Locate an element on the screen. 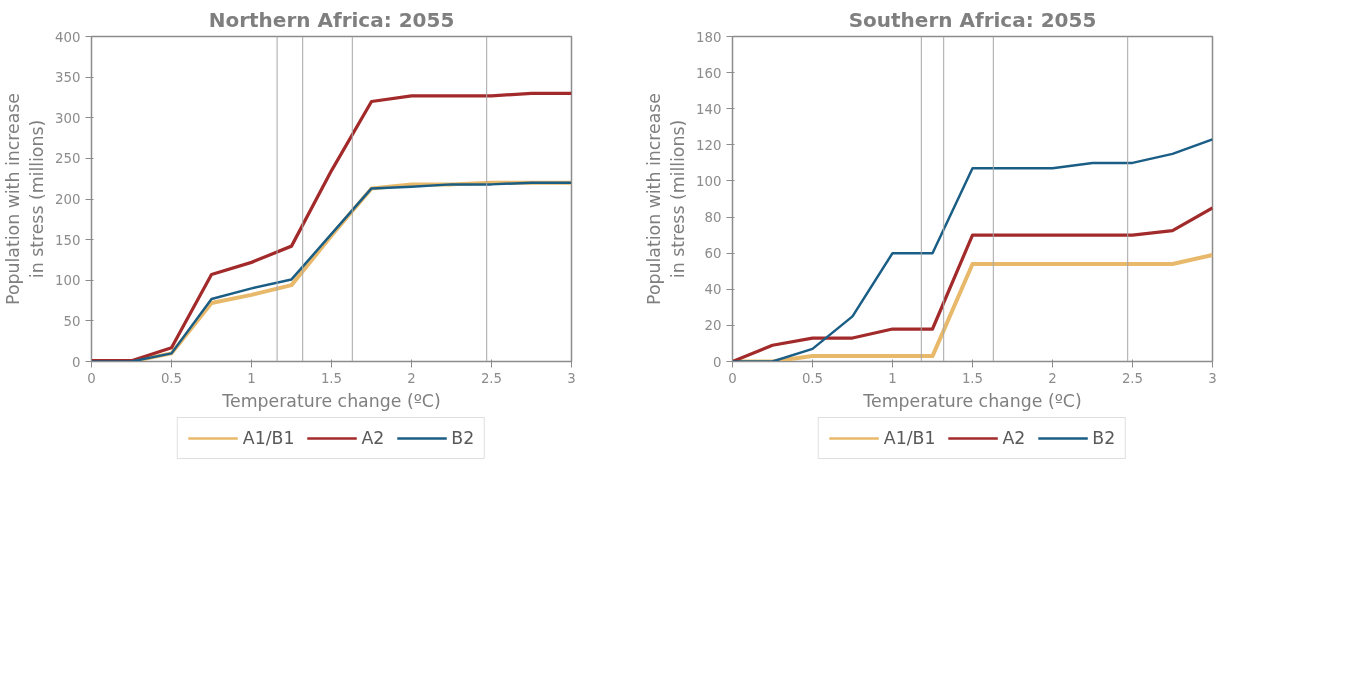 The width and height of the screenshot is (1372, 676). y-tick-label: 60 is located at coordinates (713, 254).